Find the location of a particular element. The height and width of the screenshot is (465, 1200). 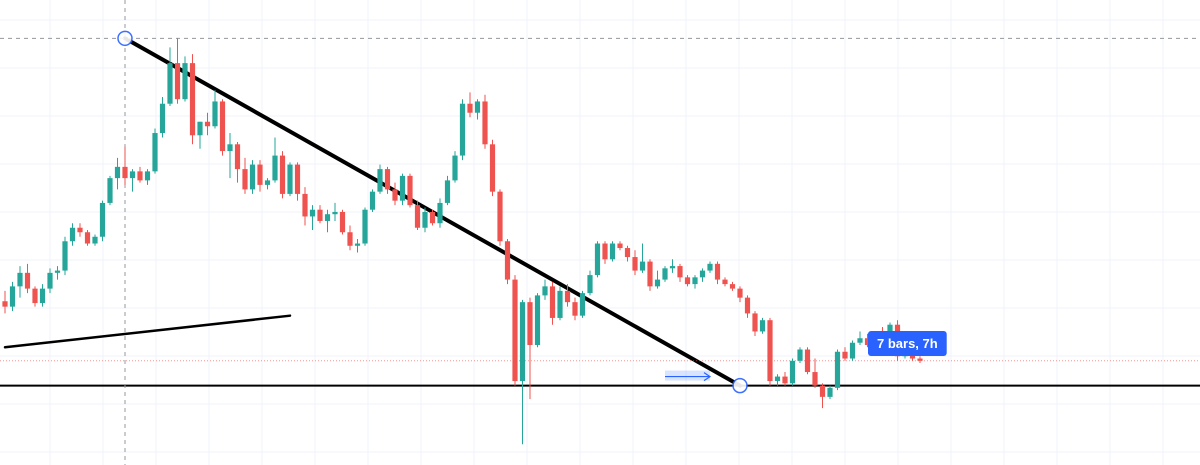

bar-count-tag-group: 7 bars, 7h is located at coordinates (907, 343).